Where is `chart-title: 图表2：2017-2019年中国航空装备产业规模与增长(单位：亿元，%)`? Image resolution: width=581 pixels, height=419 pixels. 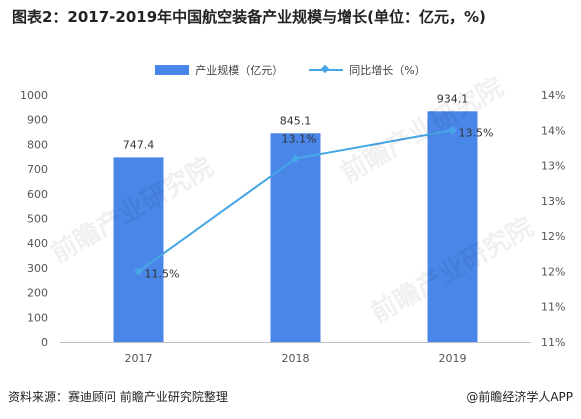
chart-title: 图表2：2017-2019年中国航空装备产业规模与增长(单位：亿元，%) is located at coordinates (249, 17).